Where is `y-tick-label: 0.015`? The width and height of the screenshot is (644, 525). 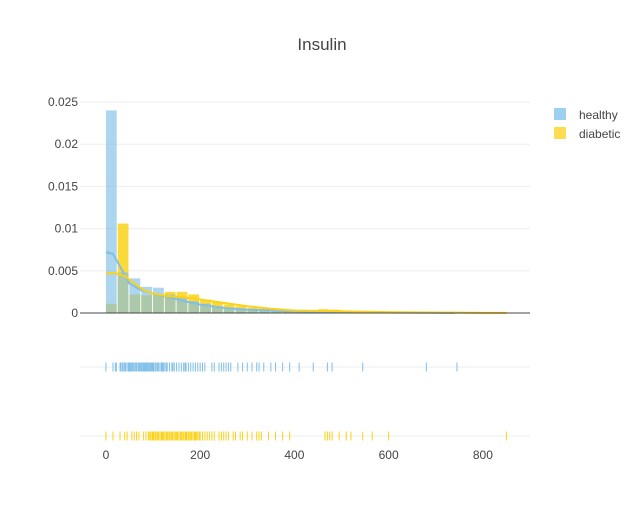 y-tick-label: 0.015 is located at coordinates (63, 186).